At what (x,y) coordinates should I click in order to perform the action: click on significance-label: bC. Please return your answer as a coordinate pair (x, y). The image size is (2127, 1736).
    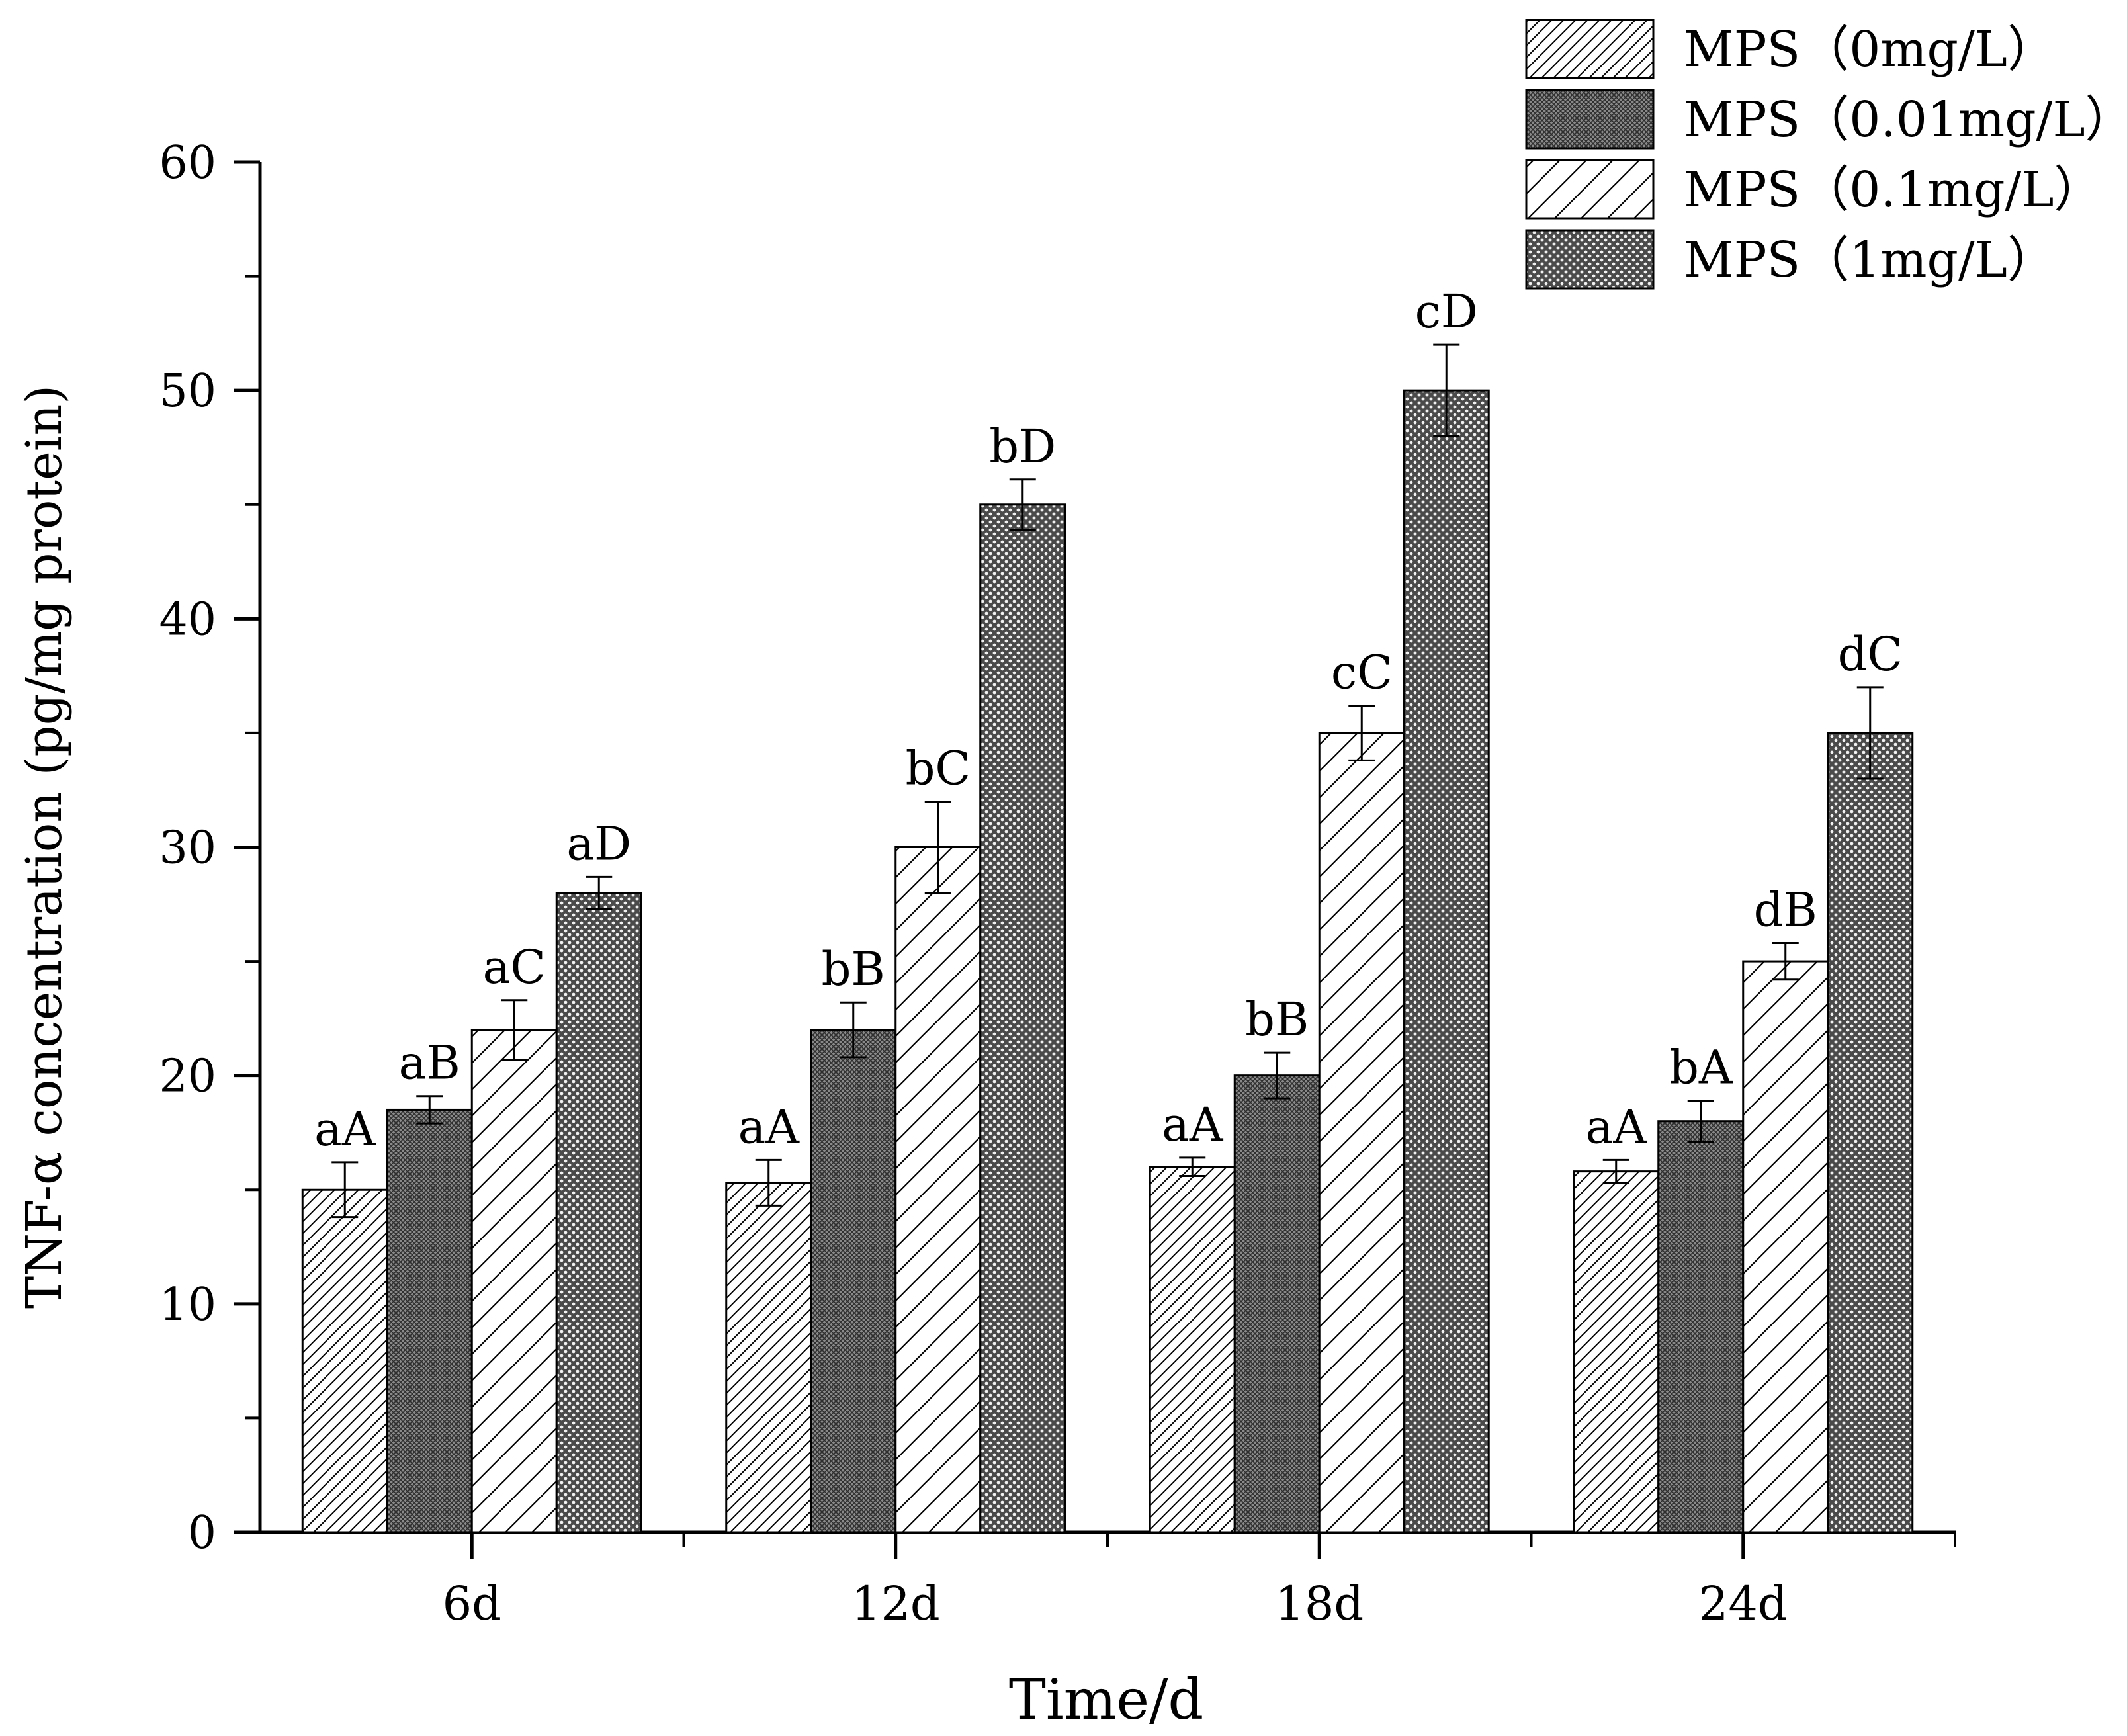
    Looking at the image, I should click on (938, 768).